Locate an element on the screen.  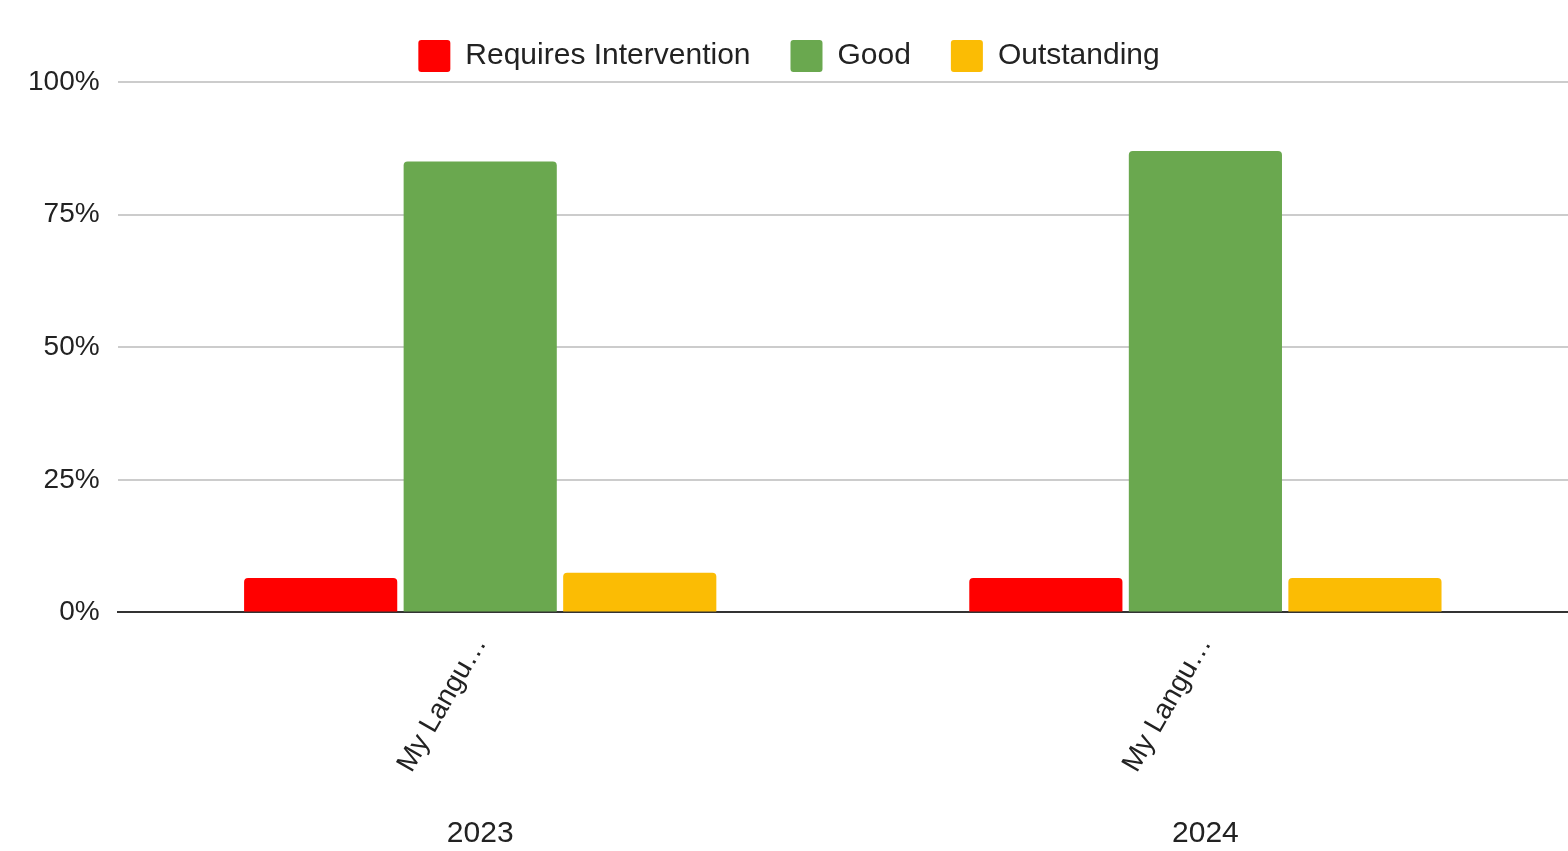
y-tick-label: 50% is located at coordinates (71, 345).